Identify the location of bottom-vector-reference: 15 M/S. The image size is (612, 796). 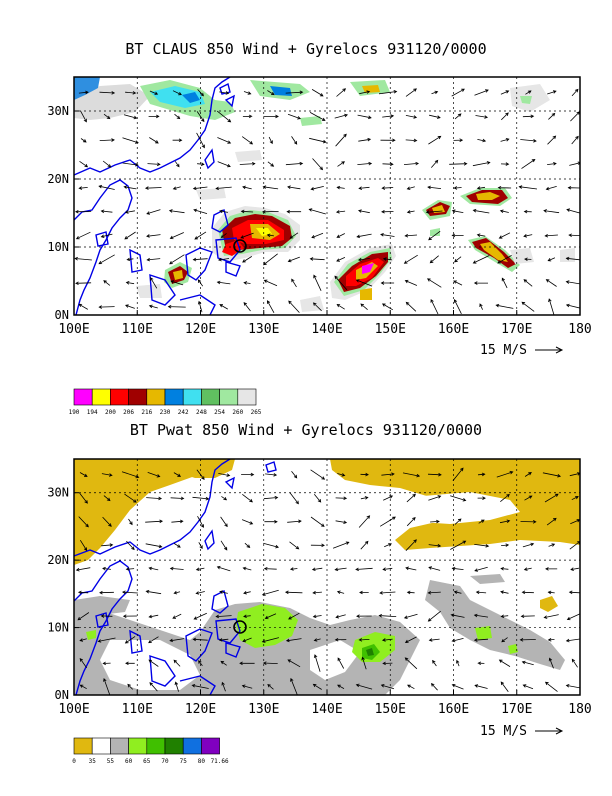
(522, 731).